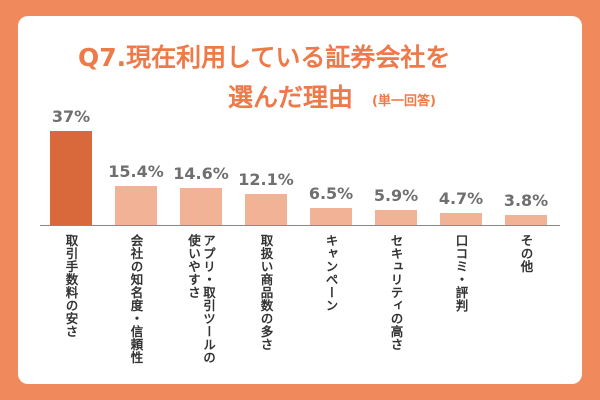 This screenshot has width=600, height=400. What do you see at coordinates (291, 97) in the screenshot?
I see `title-line: 選んだ理由` at bounding box center [291, 97].